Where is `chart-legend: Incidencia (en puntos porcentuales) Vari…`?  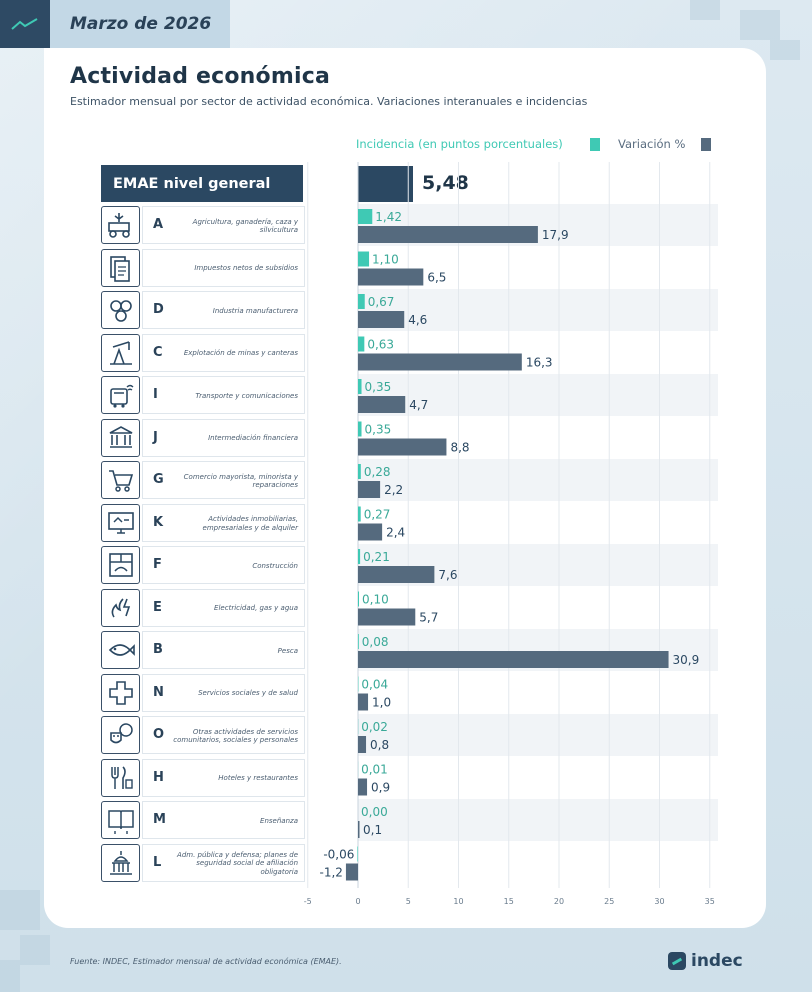
chart-legend: Incidencia (en puntos porcentuales) Vari… is located at coordinates (535, 145).